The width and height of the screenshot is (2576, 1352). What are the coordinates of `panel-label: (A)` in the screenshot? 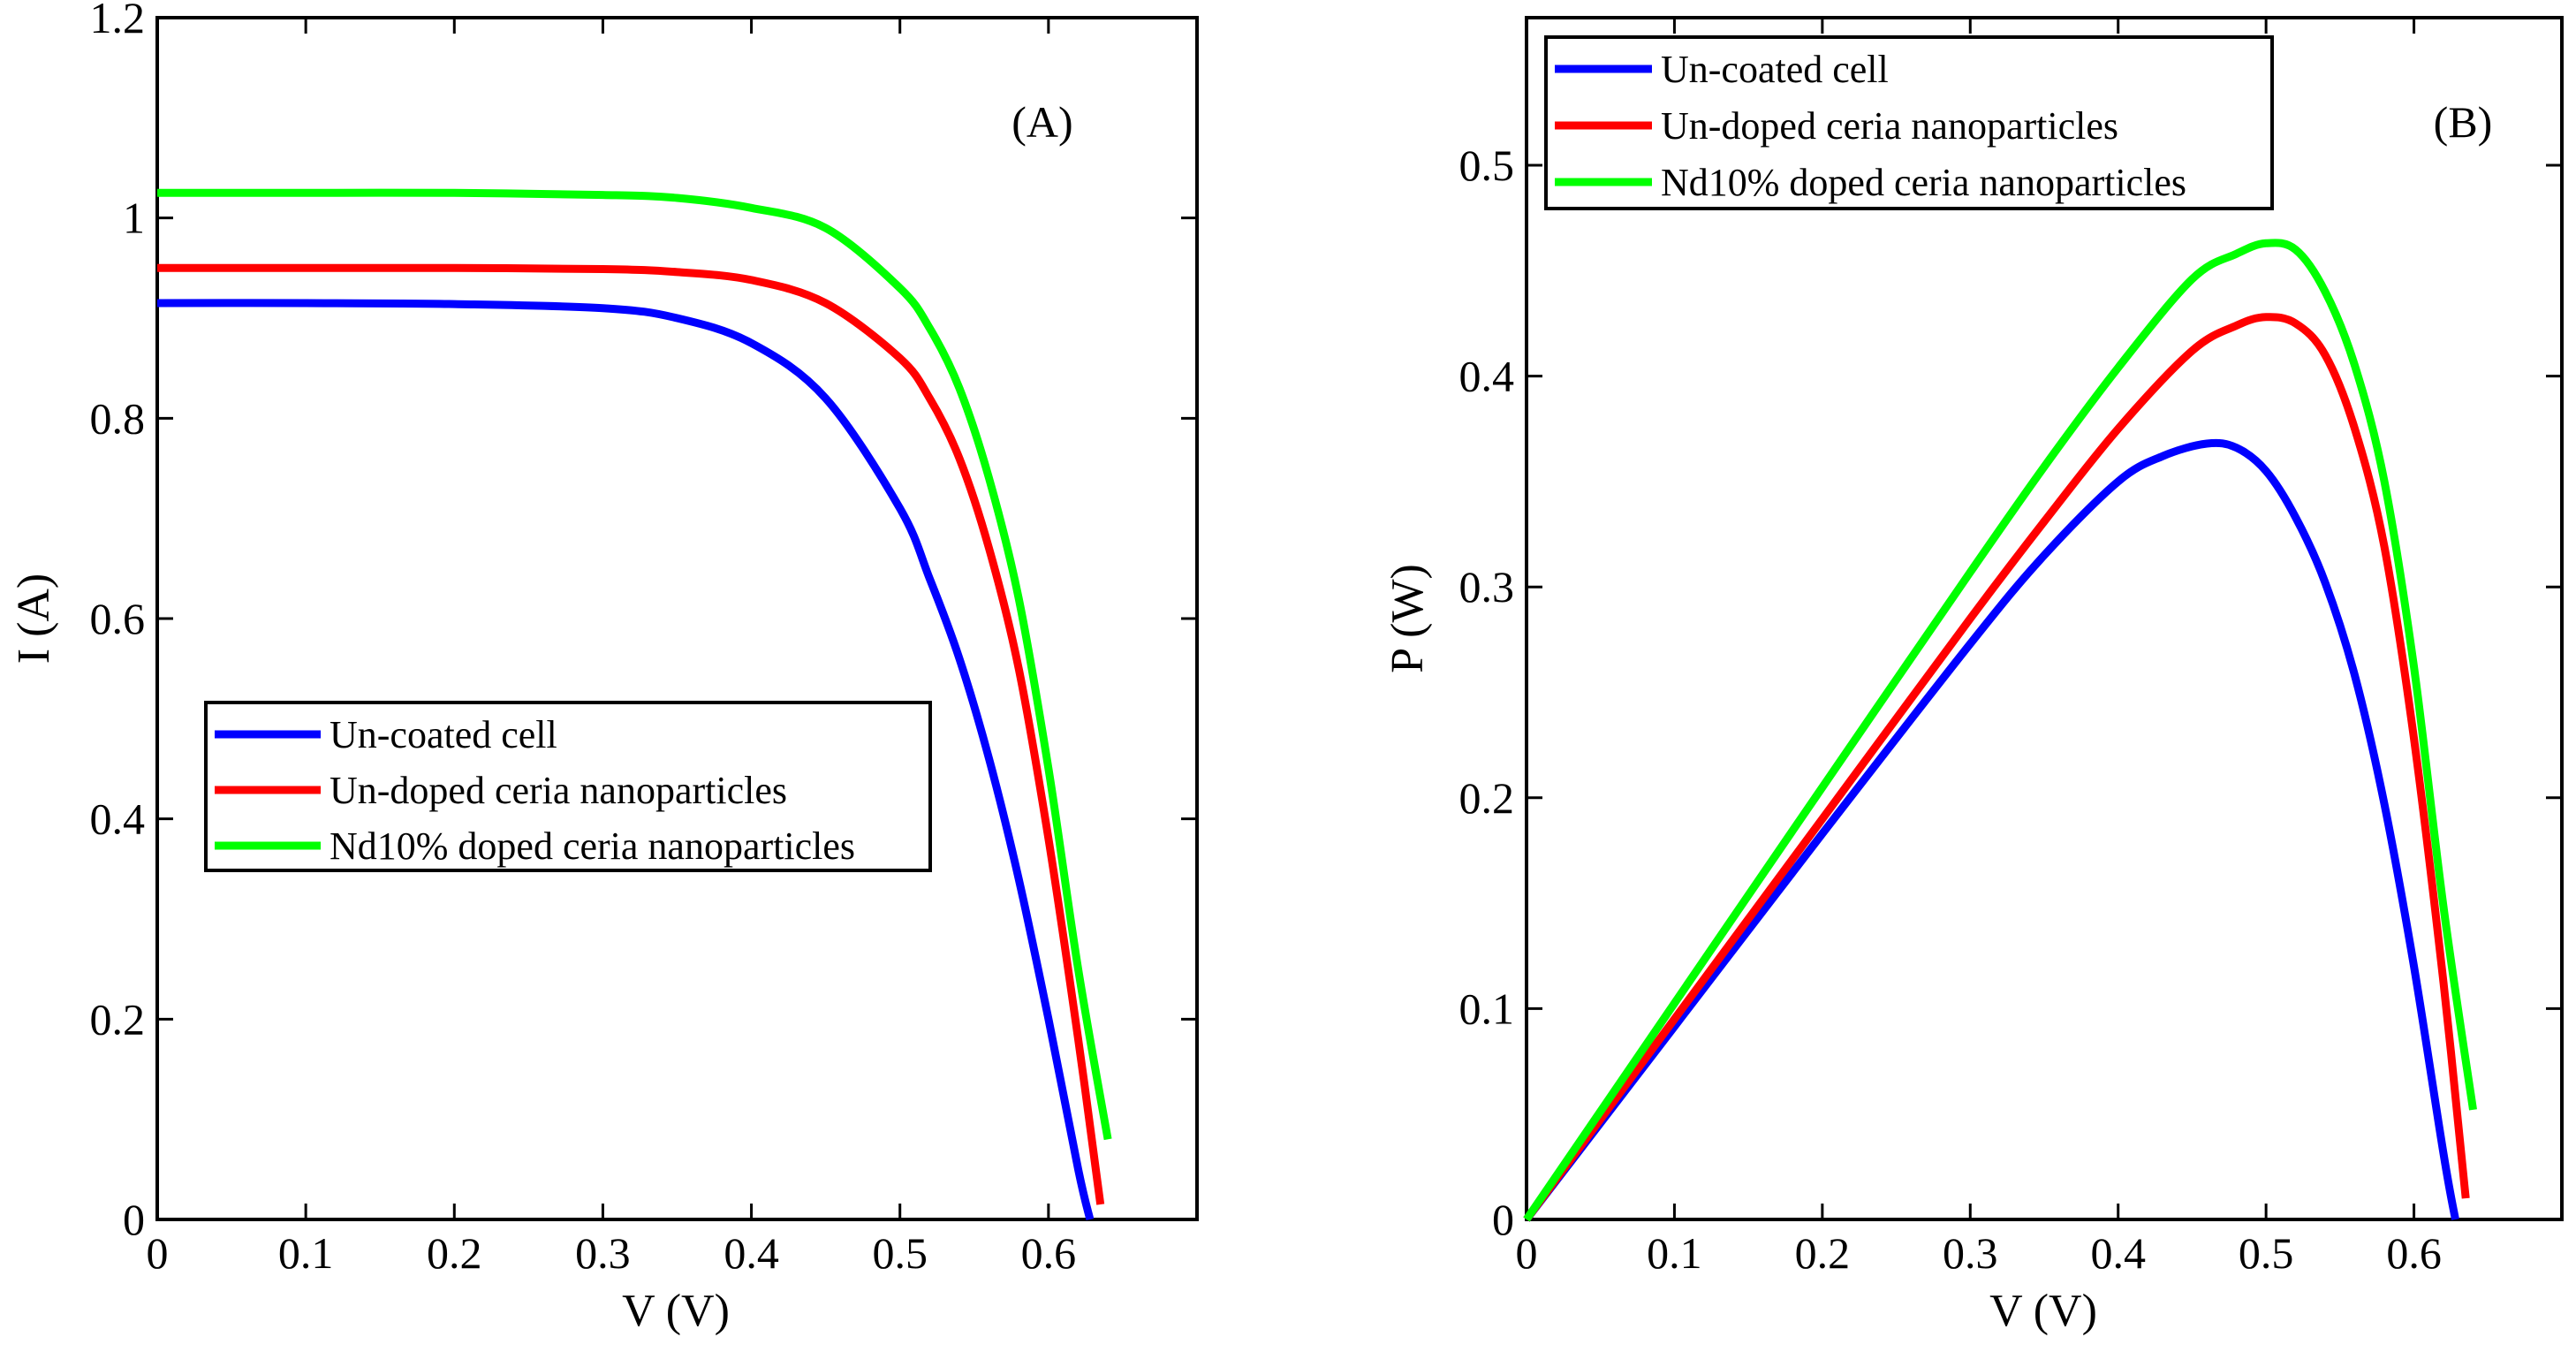 It's located at (1042, 122).